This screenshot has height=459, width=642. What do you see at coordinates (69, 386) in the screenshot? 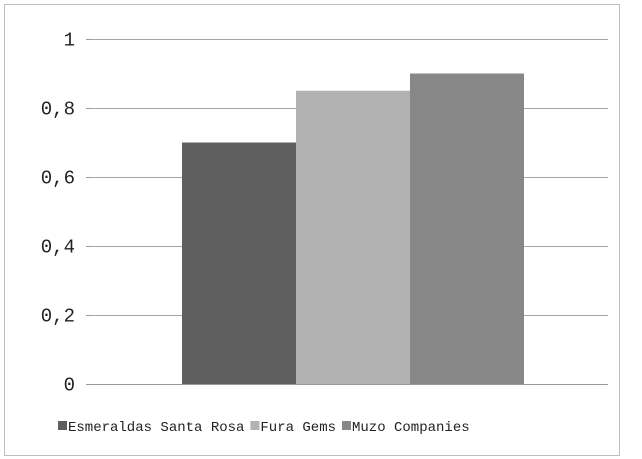
I see `y-tick-label: 0` at bounding box center [69, 386].